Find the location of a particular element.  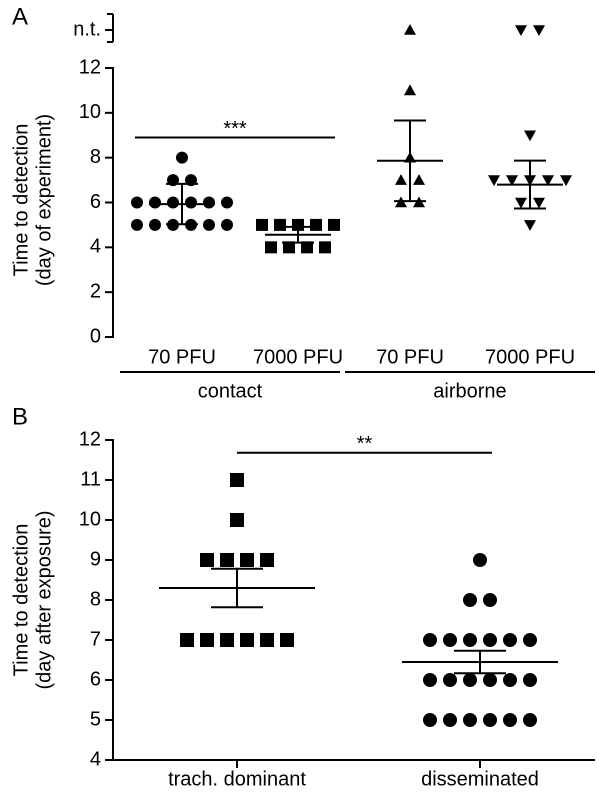

y-tick-label: 2 is located at coordinates (95, 291).